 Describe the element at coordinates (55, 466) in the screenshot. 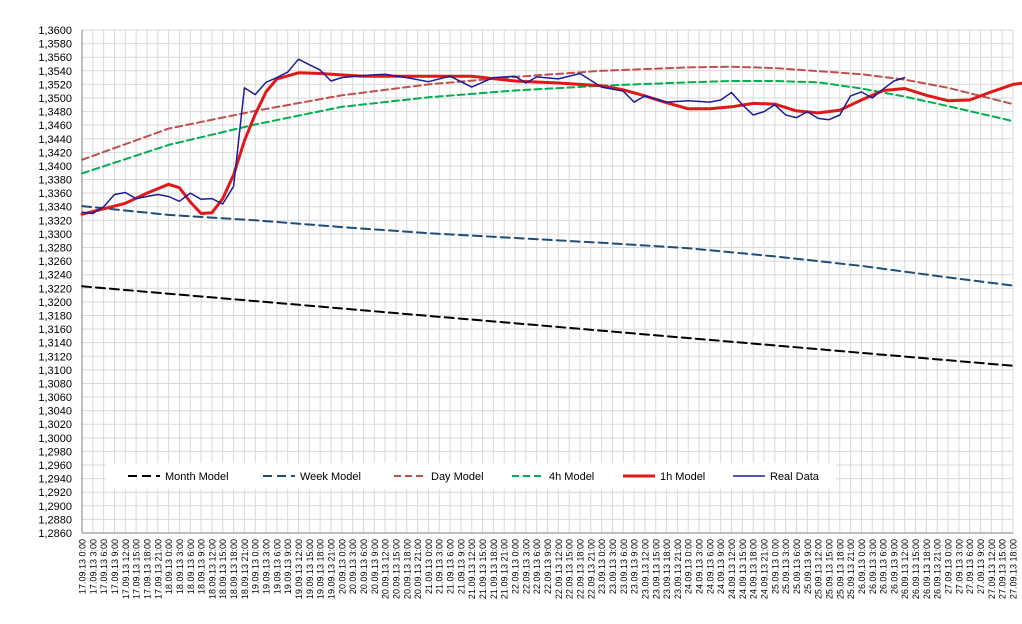

I see `y-tick-label: 1,2960` at that location.